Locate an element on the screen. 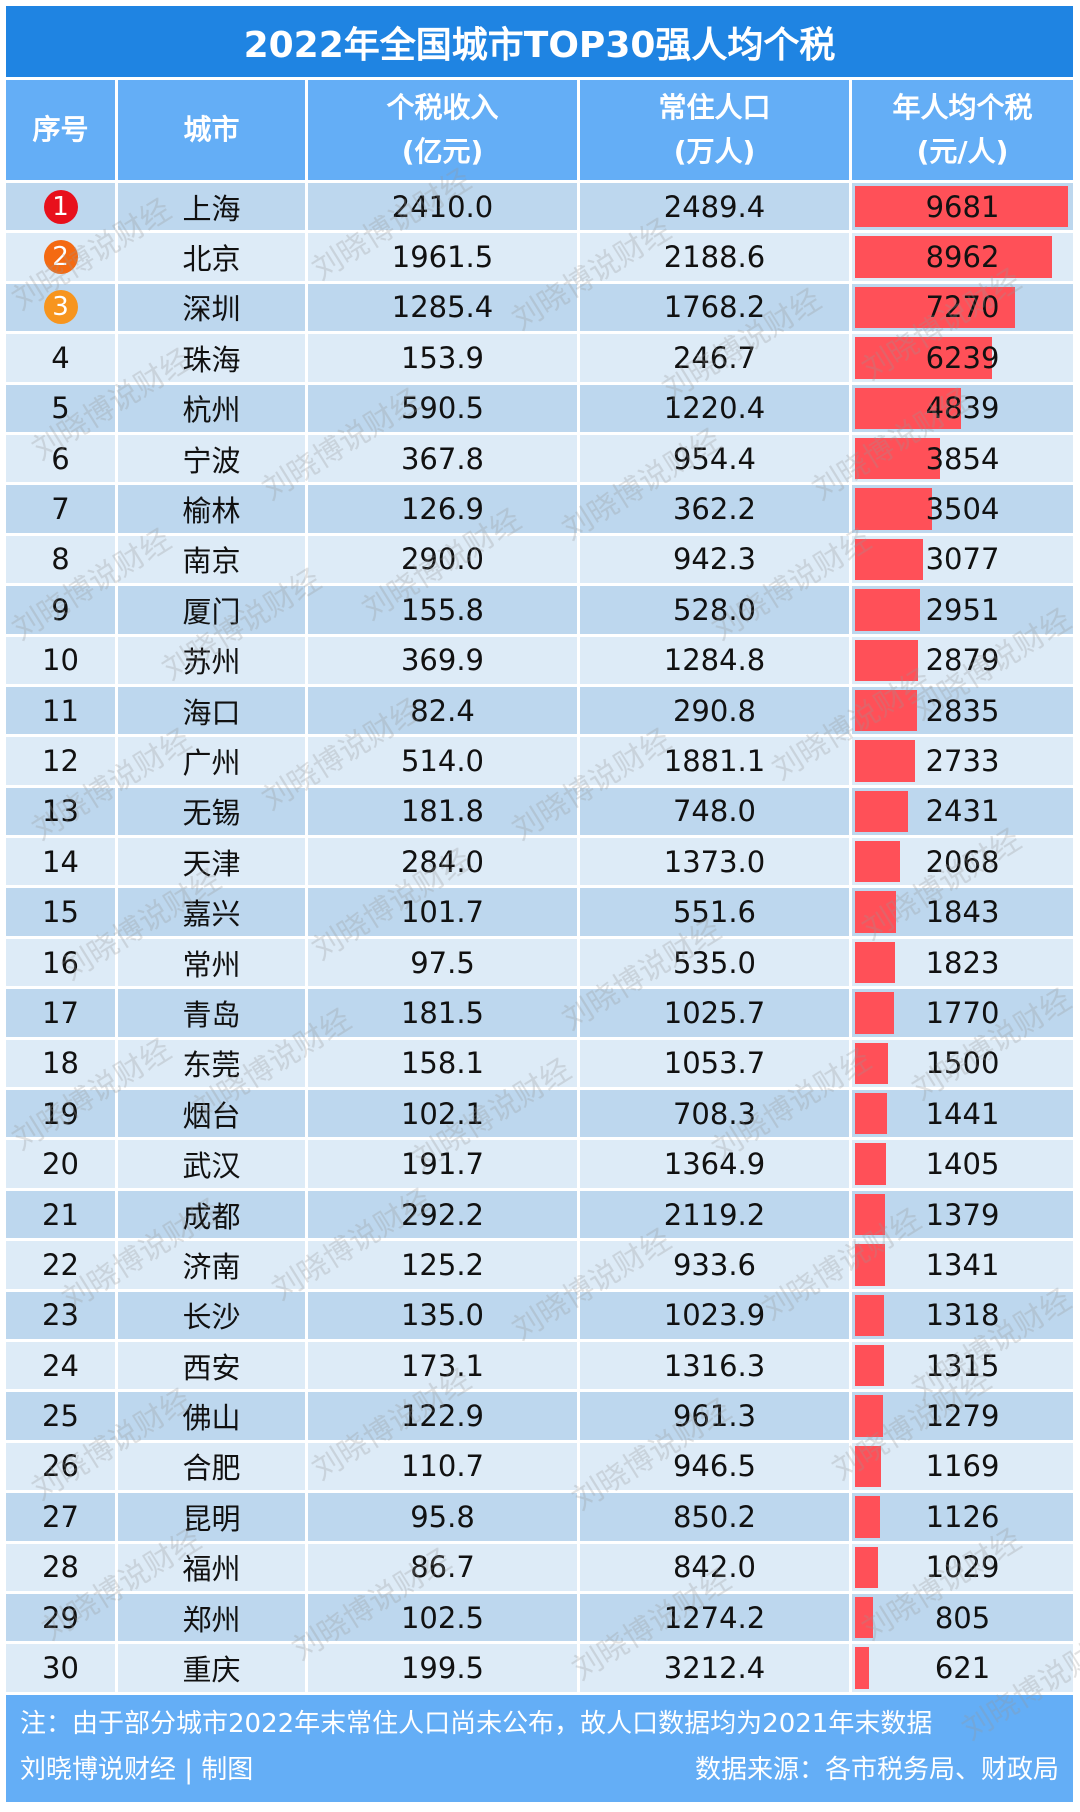  city-cell: 西安 is located at coordinates (213, 1365).